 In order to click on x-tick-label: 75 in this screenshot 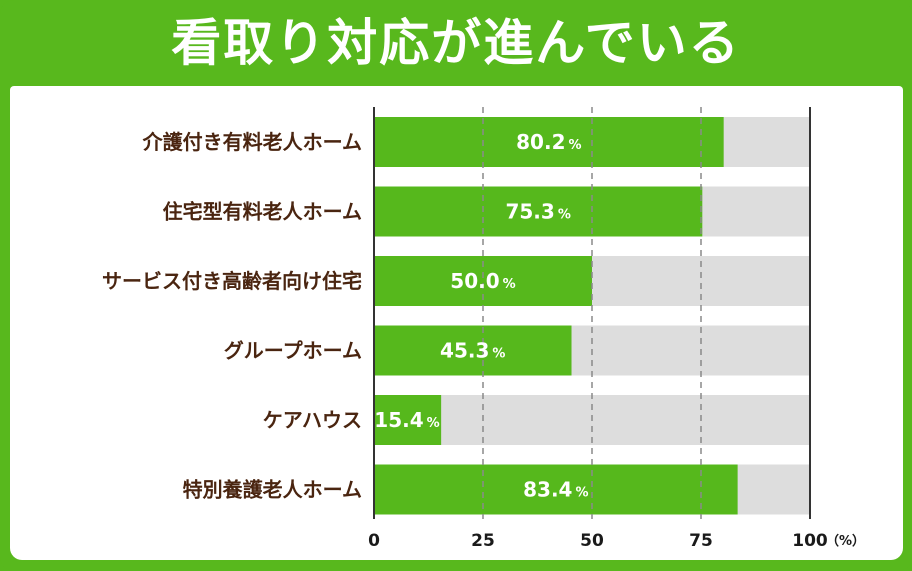, I will do `click(701, 541)`.